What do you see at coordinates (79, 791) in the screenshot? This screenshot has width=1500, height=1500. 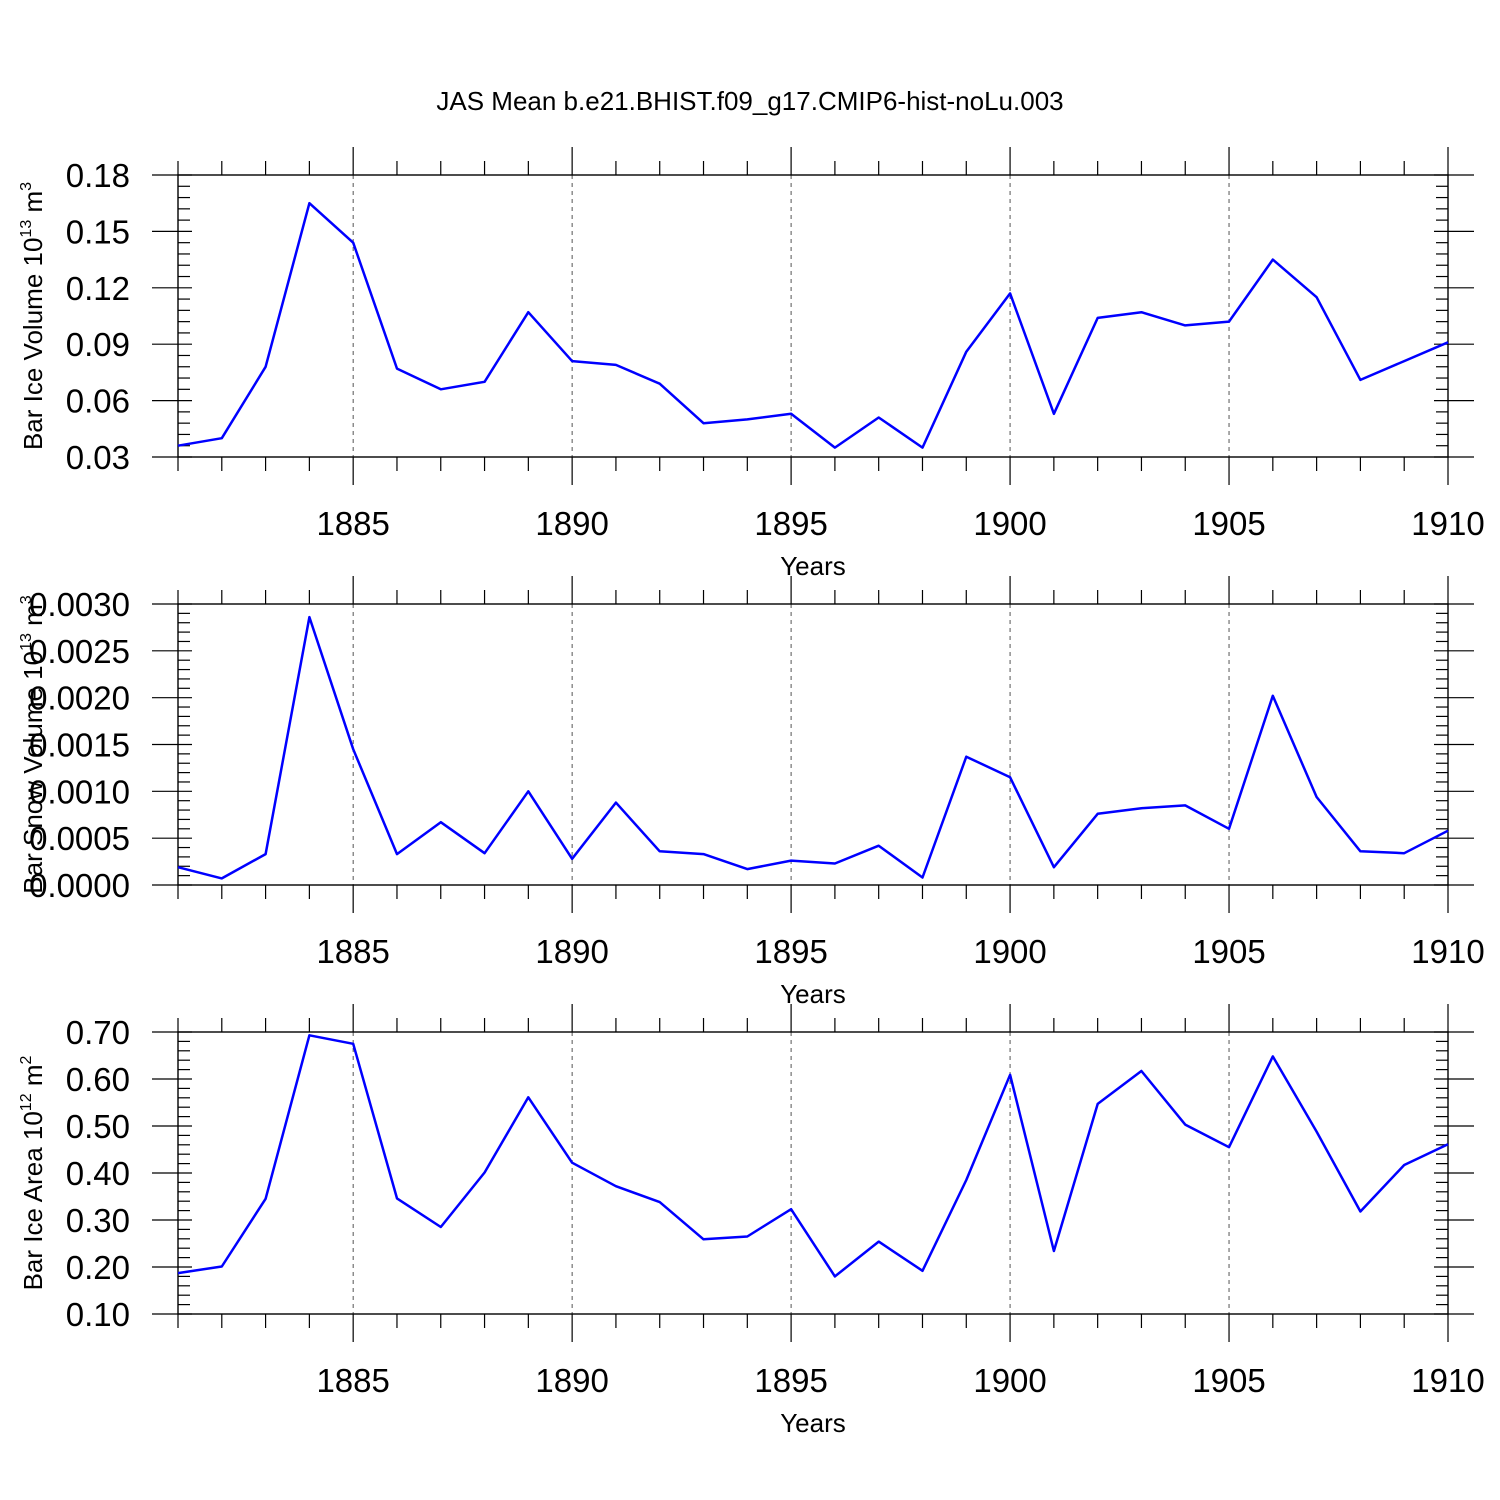 I see `y-tick-label: 0.0010` at bounding box center [79, 791].